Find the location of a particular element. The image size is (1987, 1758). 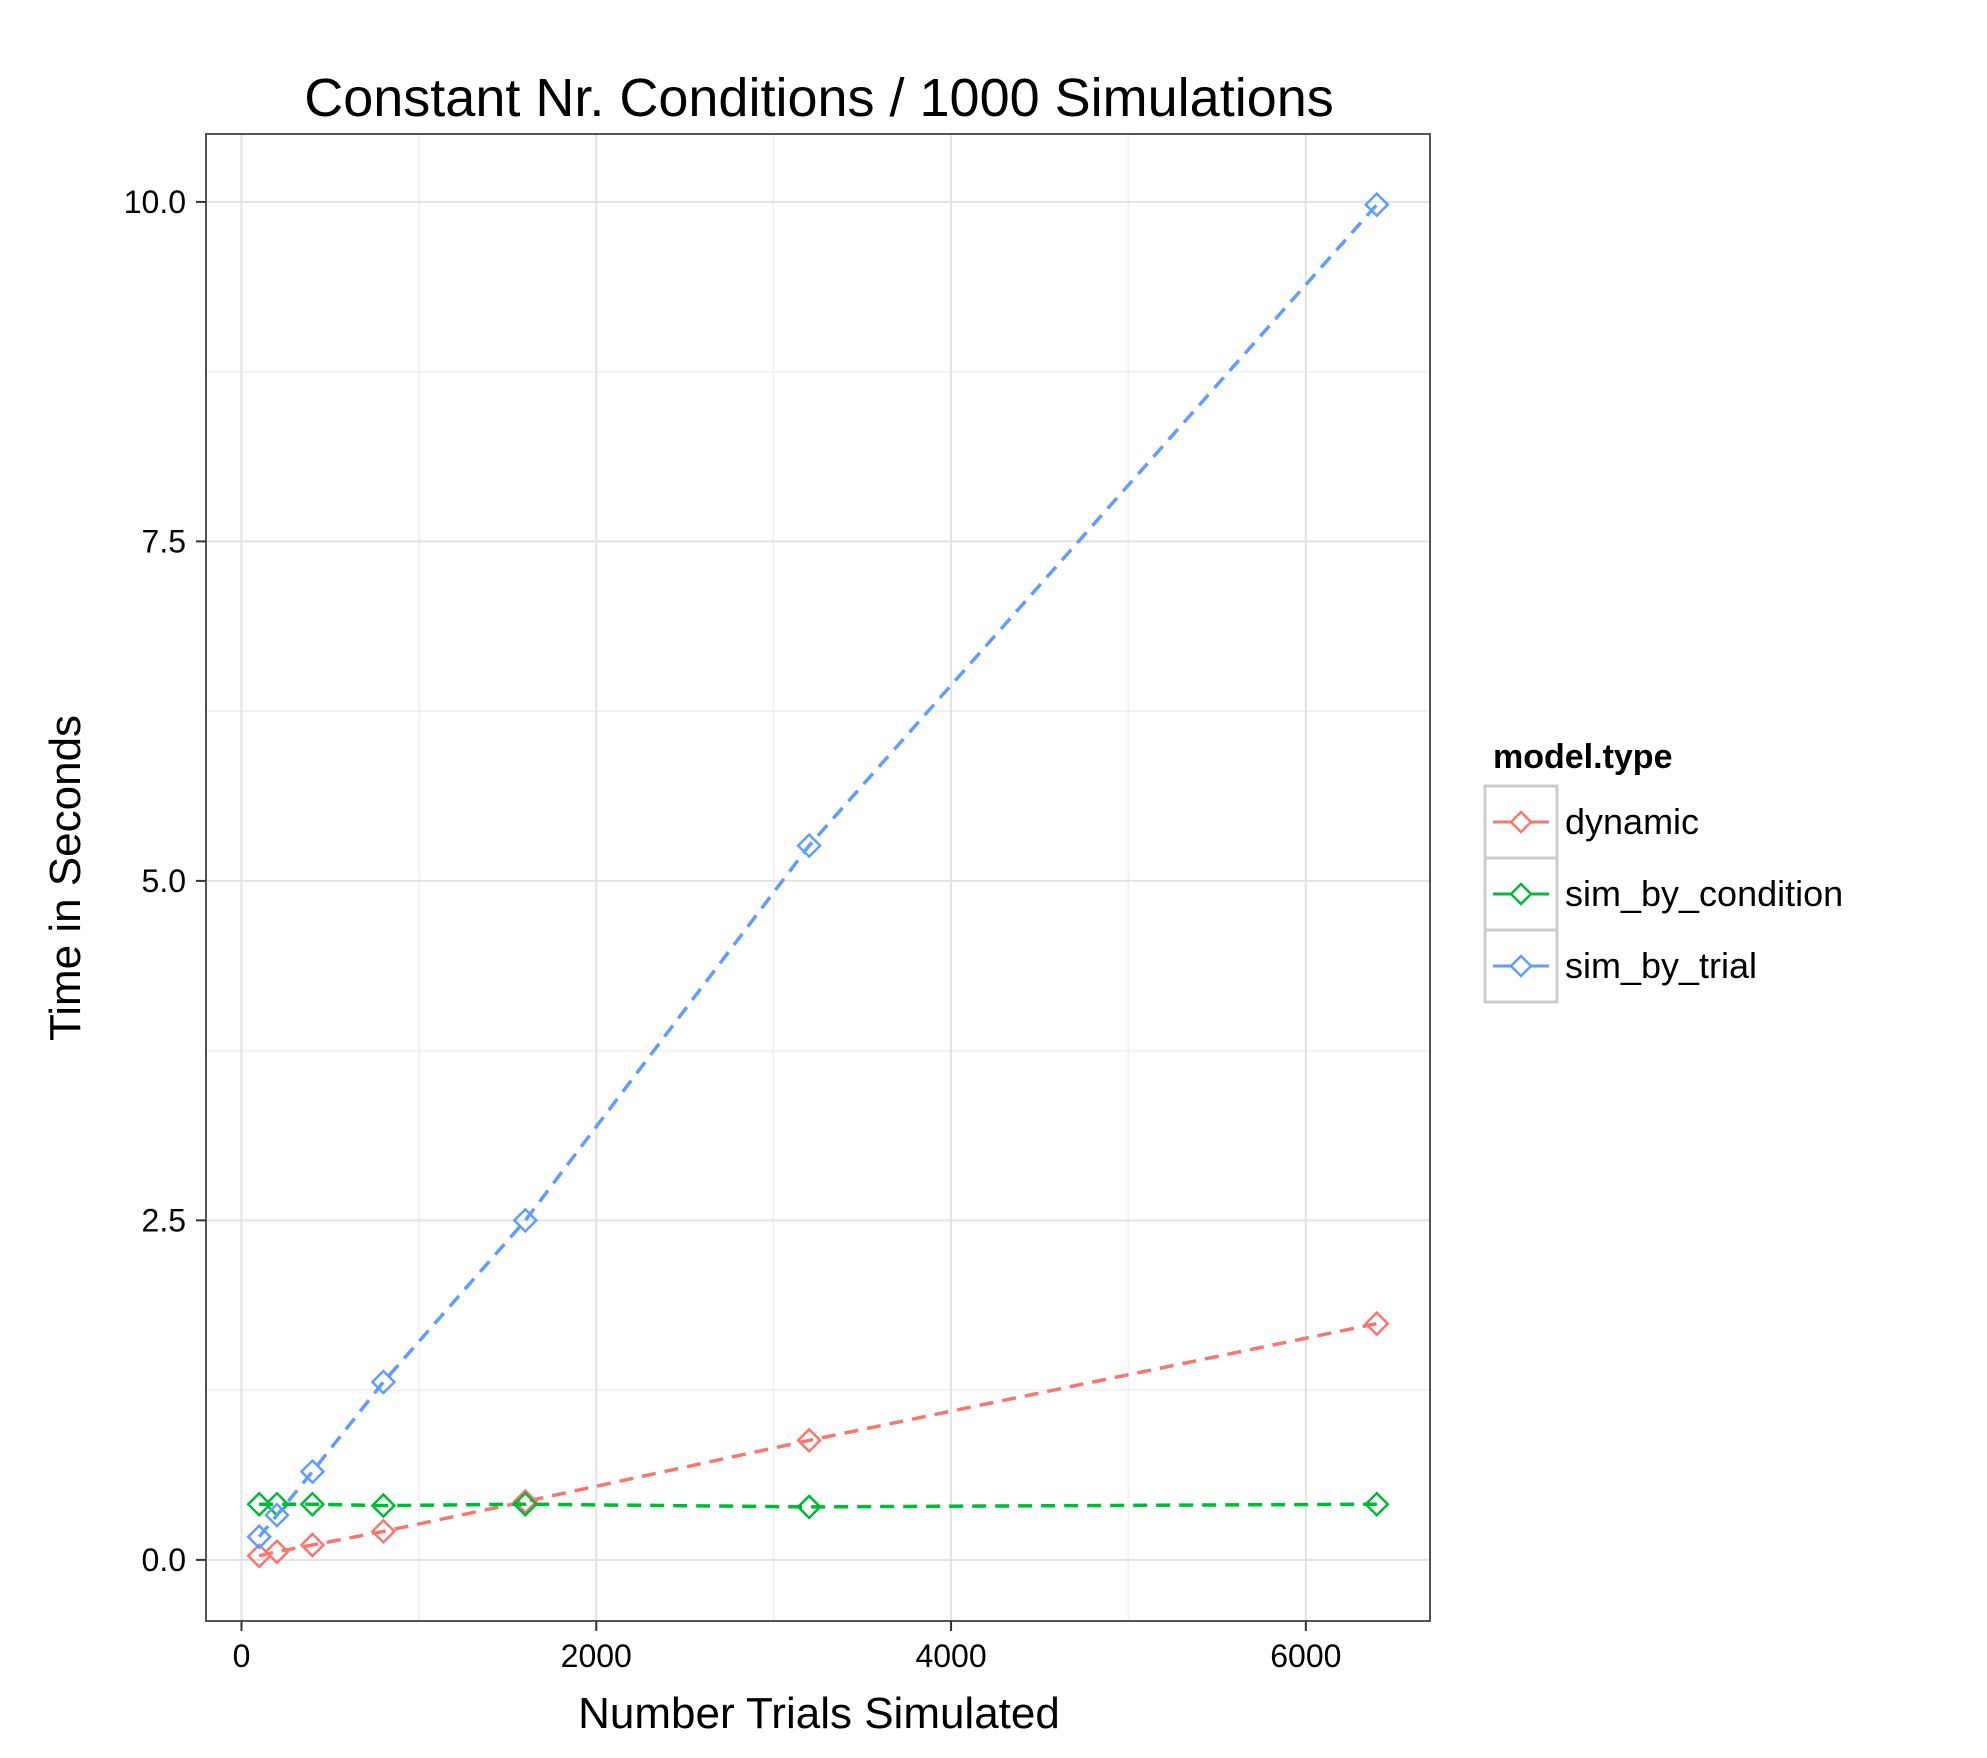

legend-title: model.type is located at coordinates (1582, 757).